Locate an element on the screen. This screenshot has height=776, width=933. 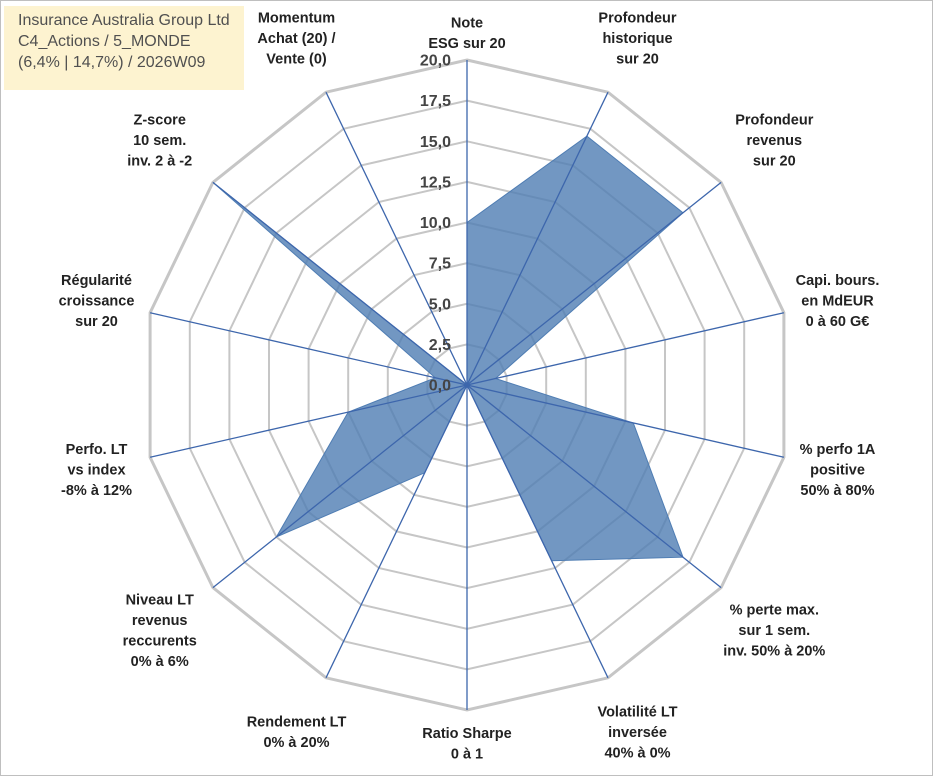
axis-label: Perfo. LT vs index -8% à 12% is located at coordinates (96, 470).